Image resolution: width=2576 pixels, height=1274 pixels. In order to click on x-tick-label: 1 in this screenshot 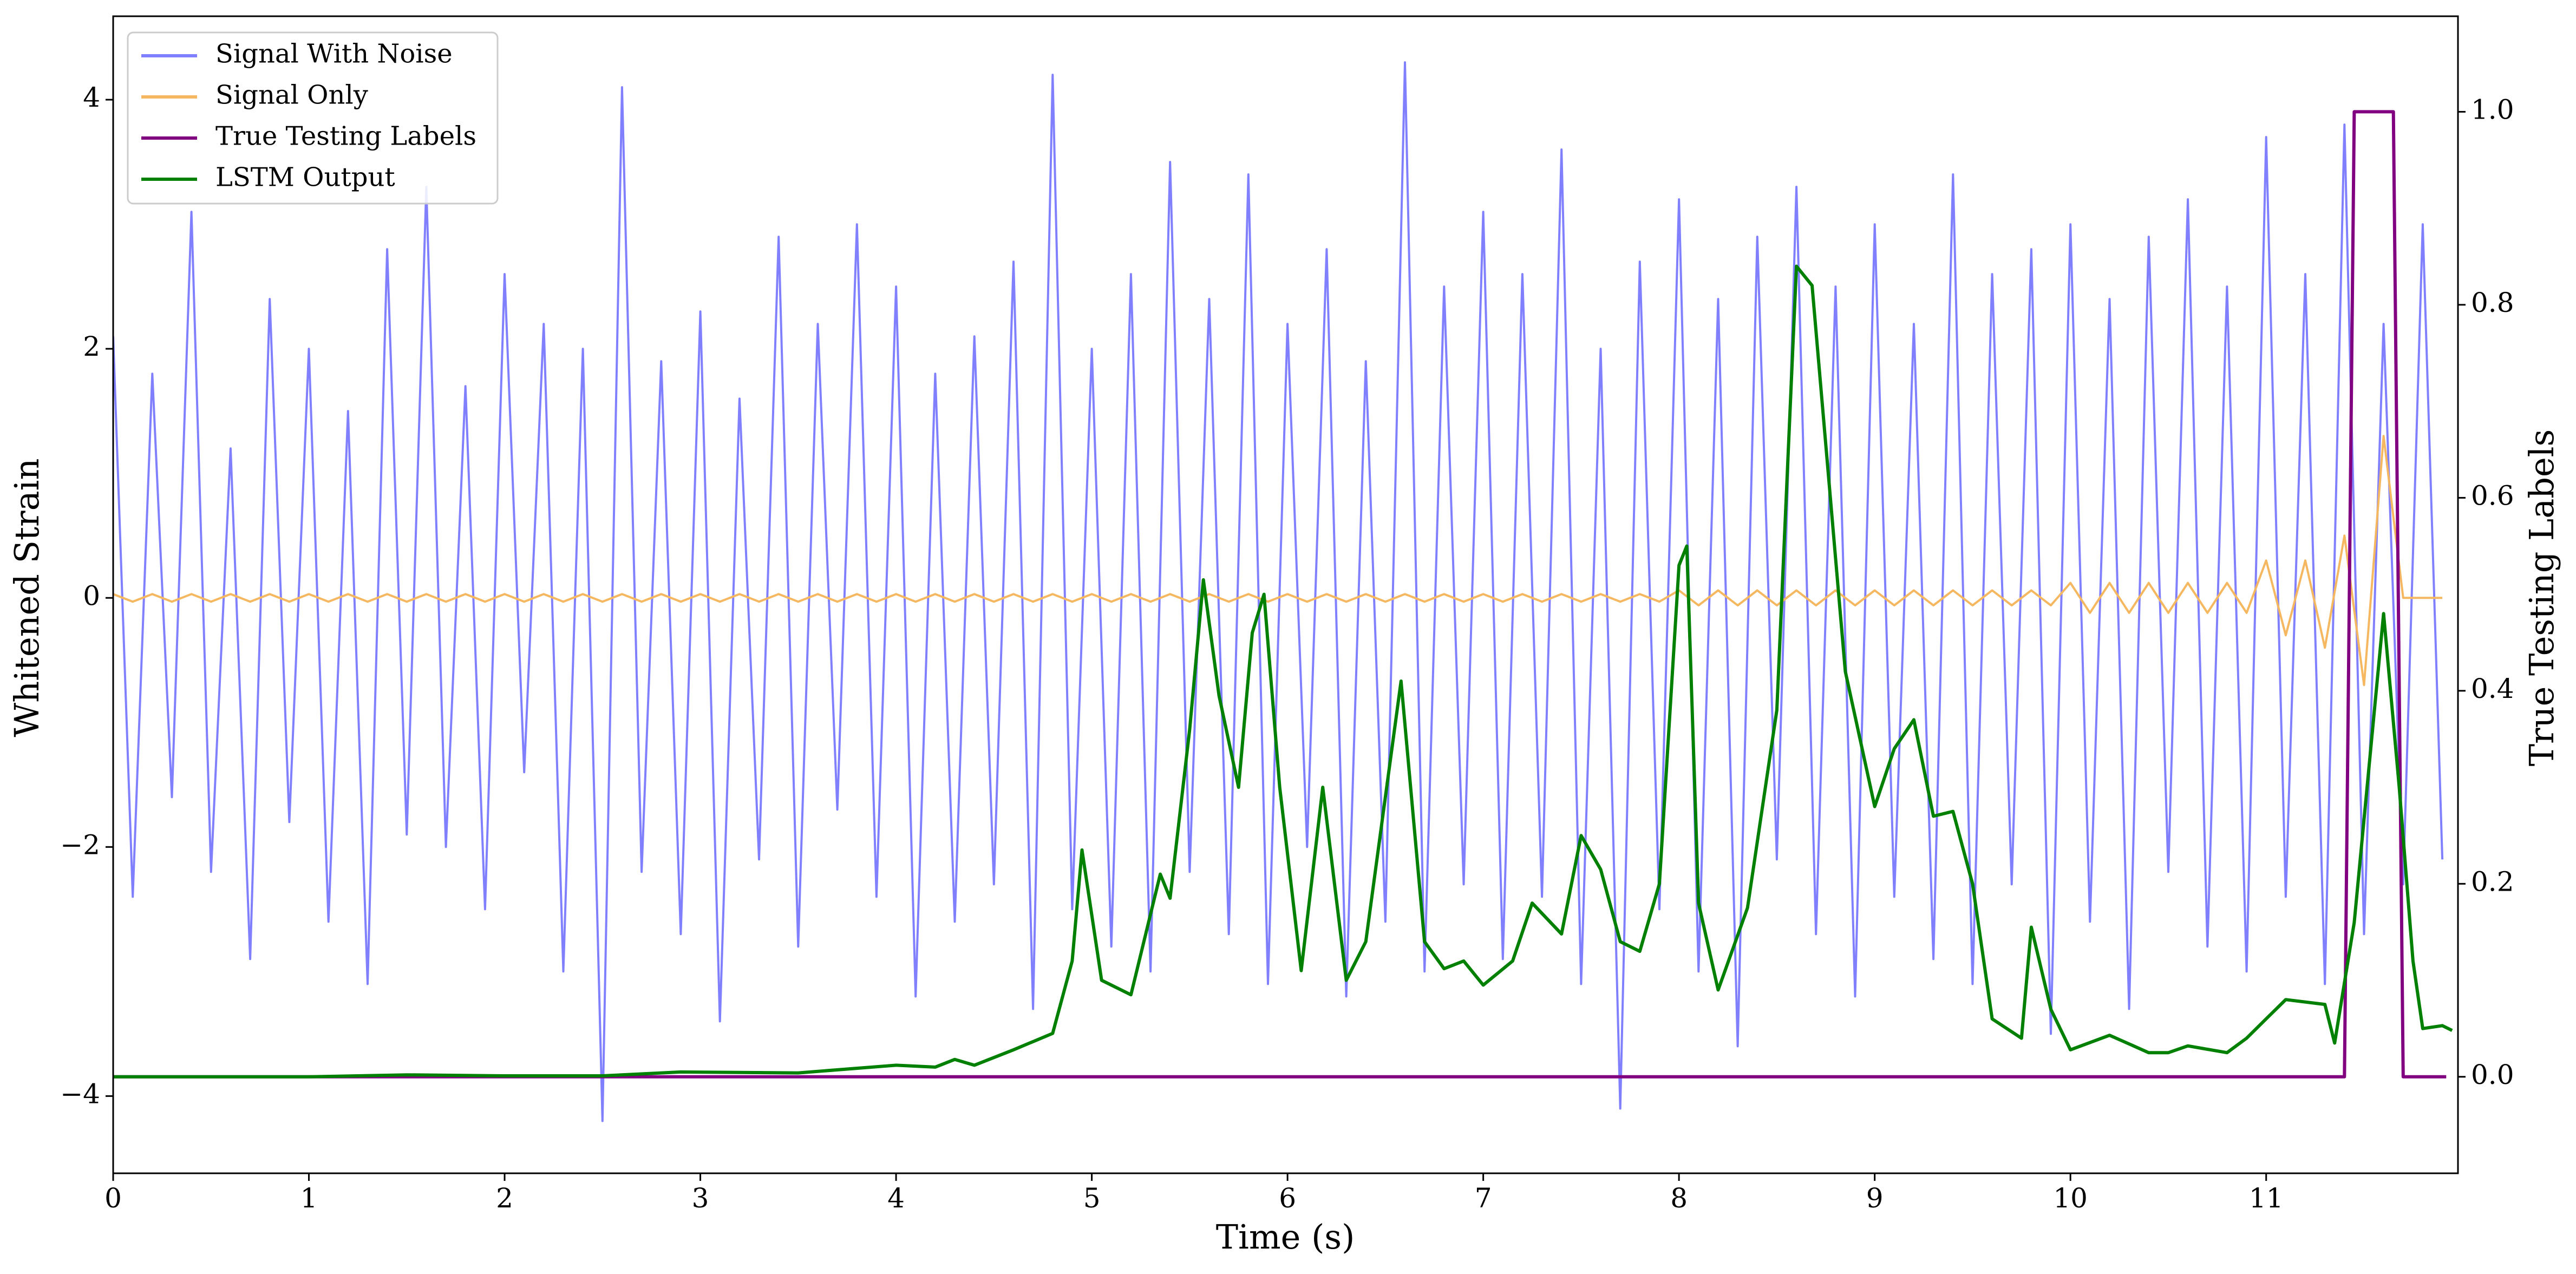, I will do `click(309, 1198)`.